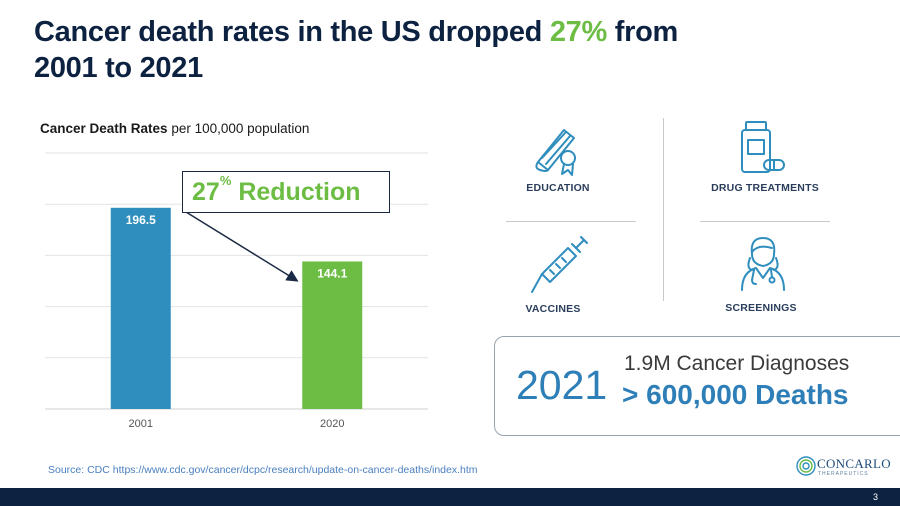  I want to click on callout-number: 27, so click(206, 192).